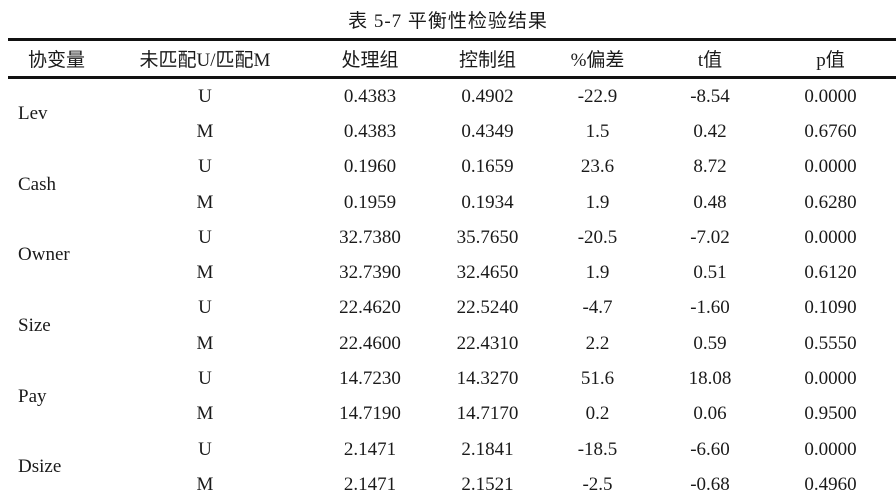 This screenshot has height=503, width=896. Describe the element at coordinates (487, 60) in the screenshot. I see `header-control: 控制组` at that location.